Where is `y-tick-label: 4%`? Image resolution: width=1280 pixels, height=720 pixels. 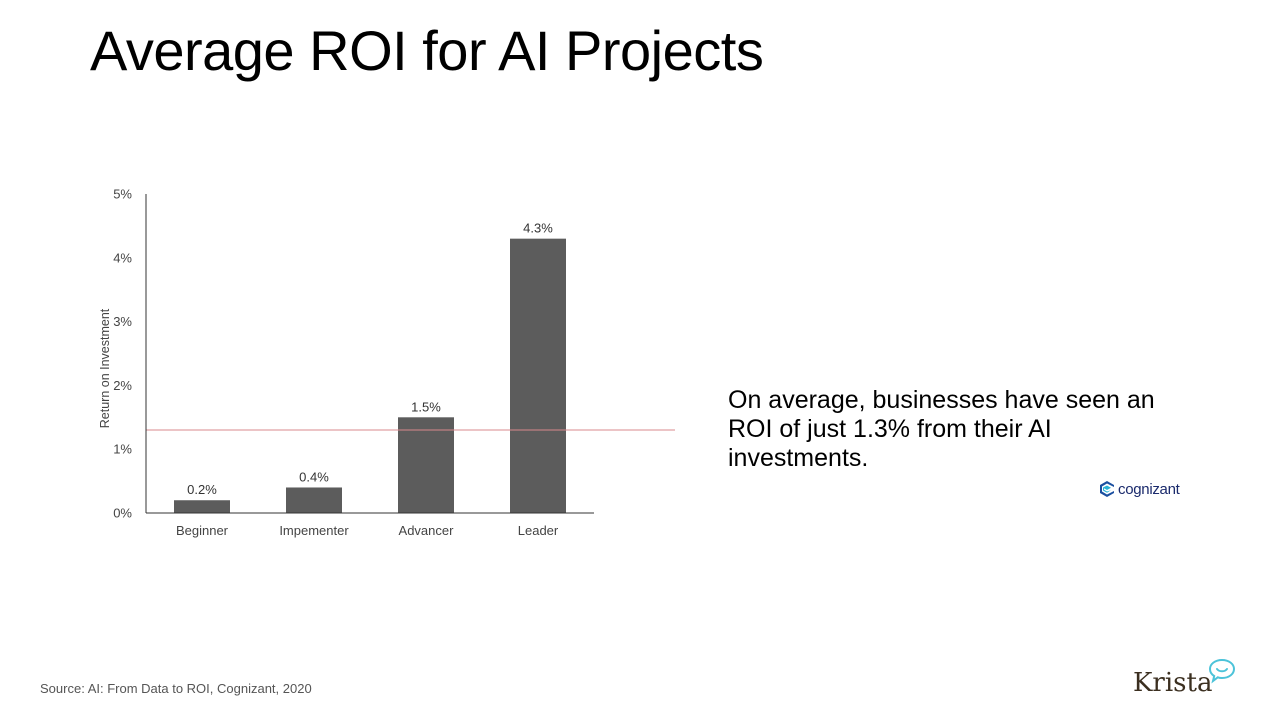
y-tick-label: 4% is located at coordinates (122, 257).